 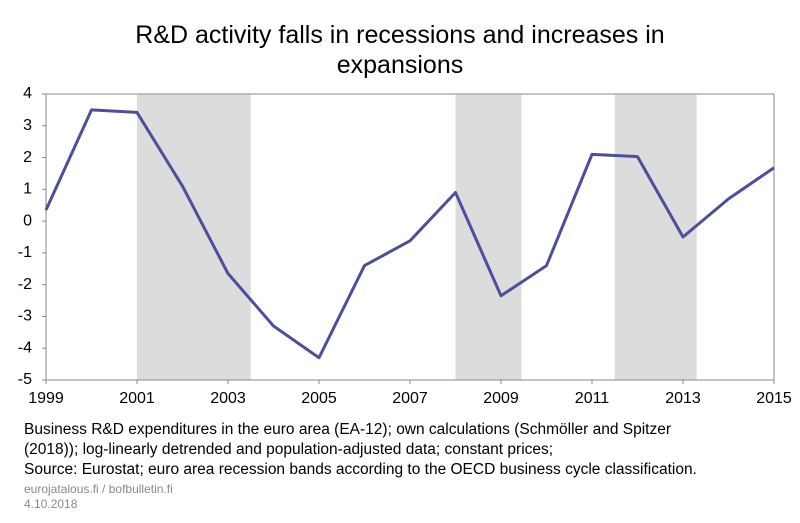 I want to click on x-tick-label: 2013, so click(x=683, y=398).